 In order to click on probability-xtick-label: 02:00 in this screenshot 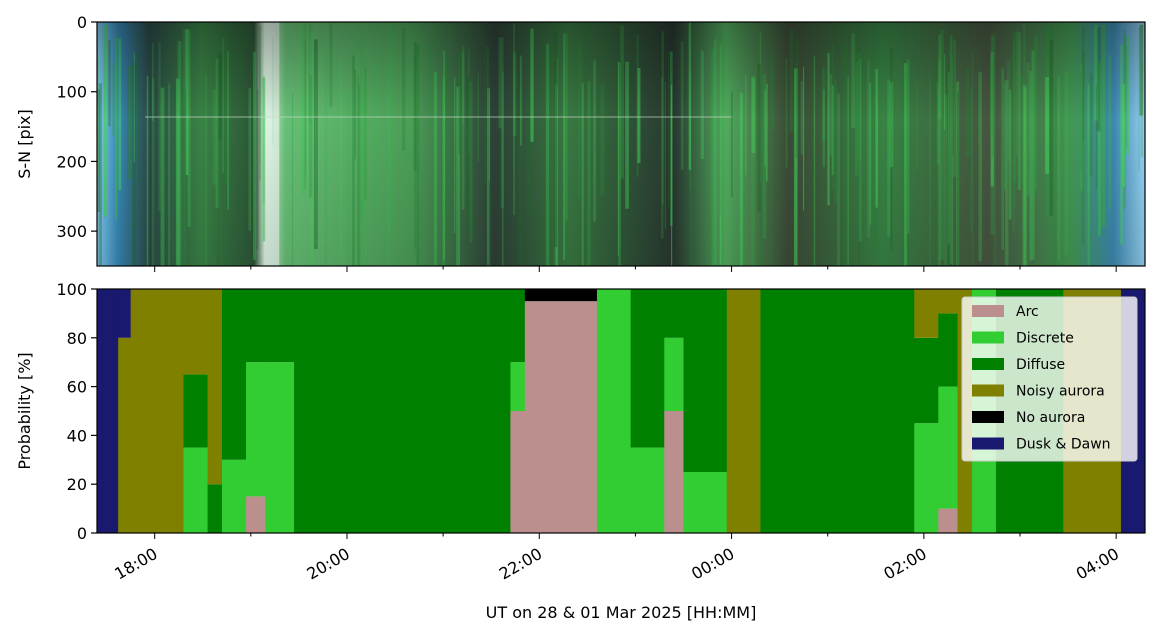, I will do `click(904, 564)`.